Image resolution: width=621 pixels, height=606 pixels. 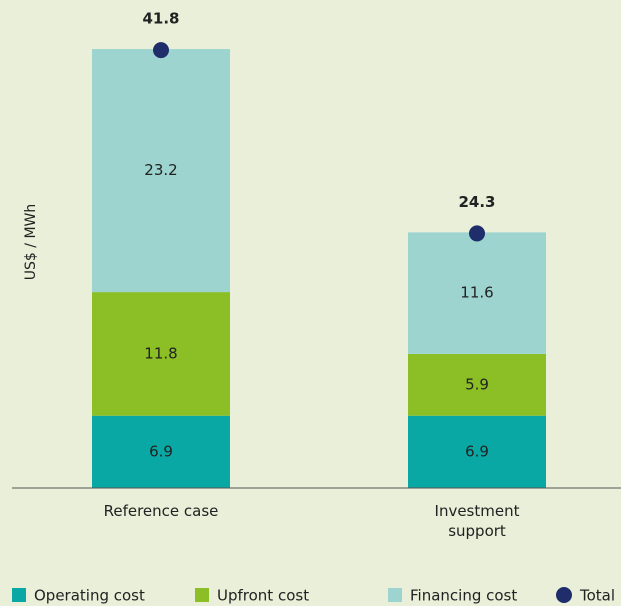 I want to click on total-label: 24.3, so click(x=476, y=202).